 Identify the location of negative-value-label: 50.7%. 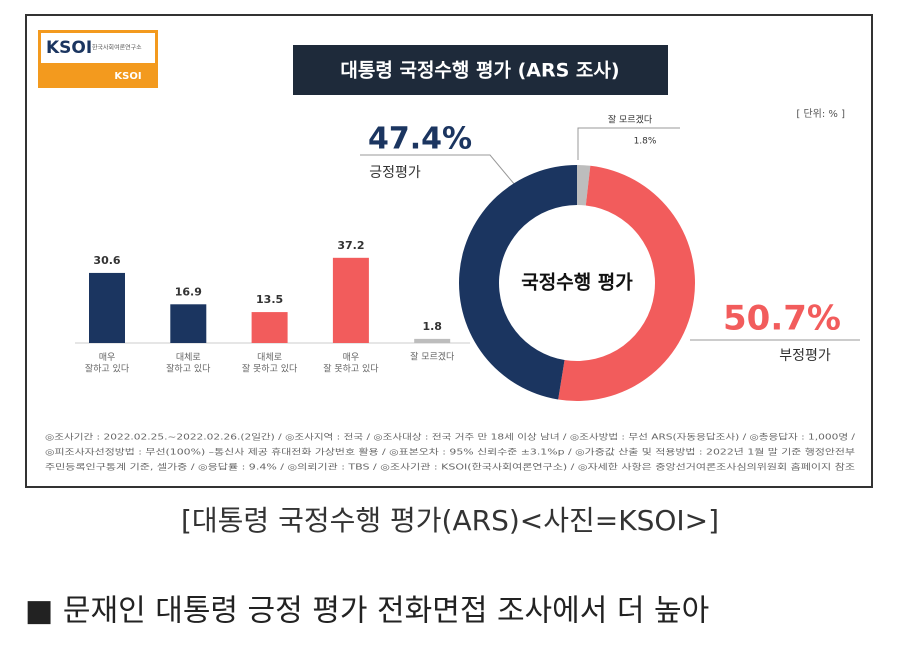
(782, 319).